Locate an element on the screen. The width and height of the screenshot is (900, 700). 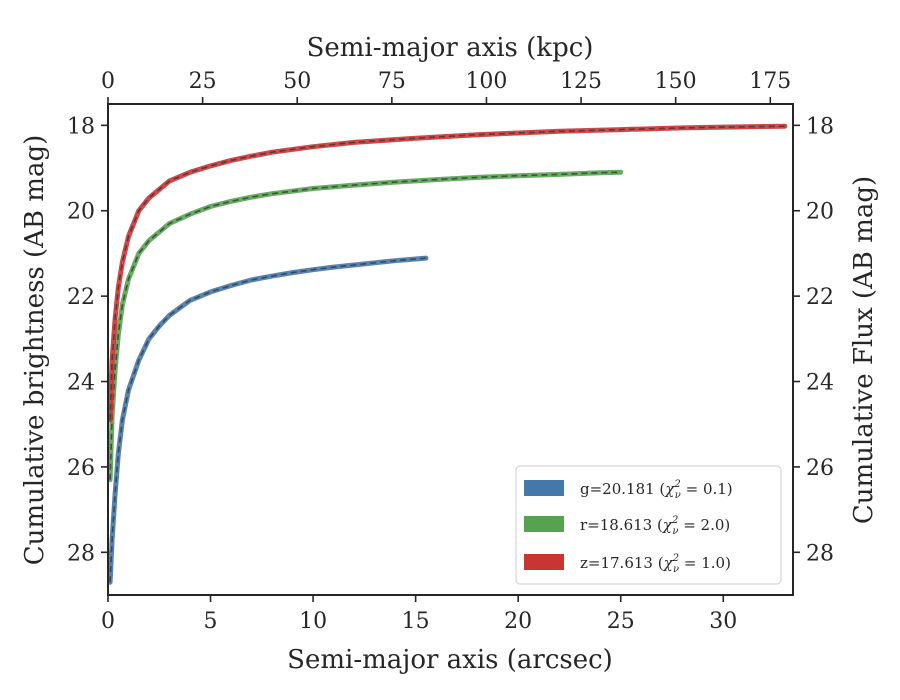
top-x-tick-label: 150 is located at coordinates (676, 81).